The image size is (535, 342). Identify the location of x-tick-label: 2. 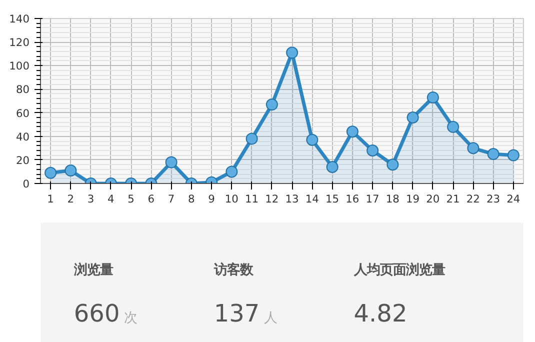
(70, 199).